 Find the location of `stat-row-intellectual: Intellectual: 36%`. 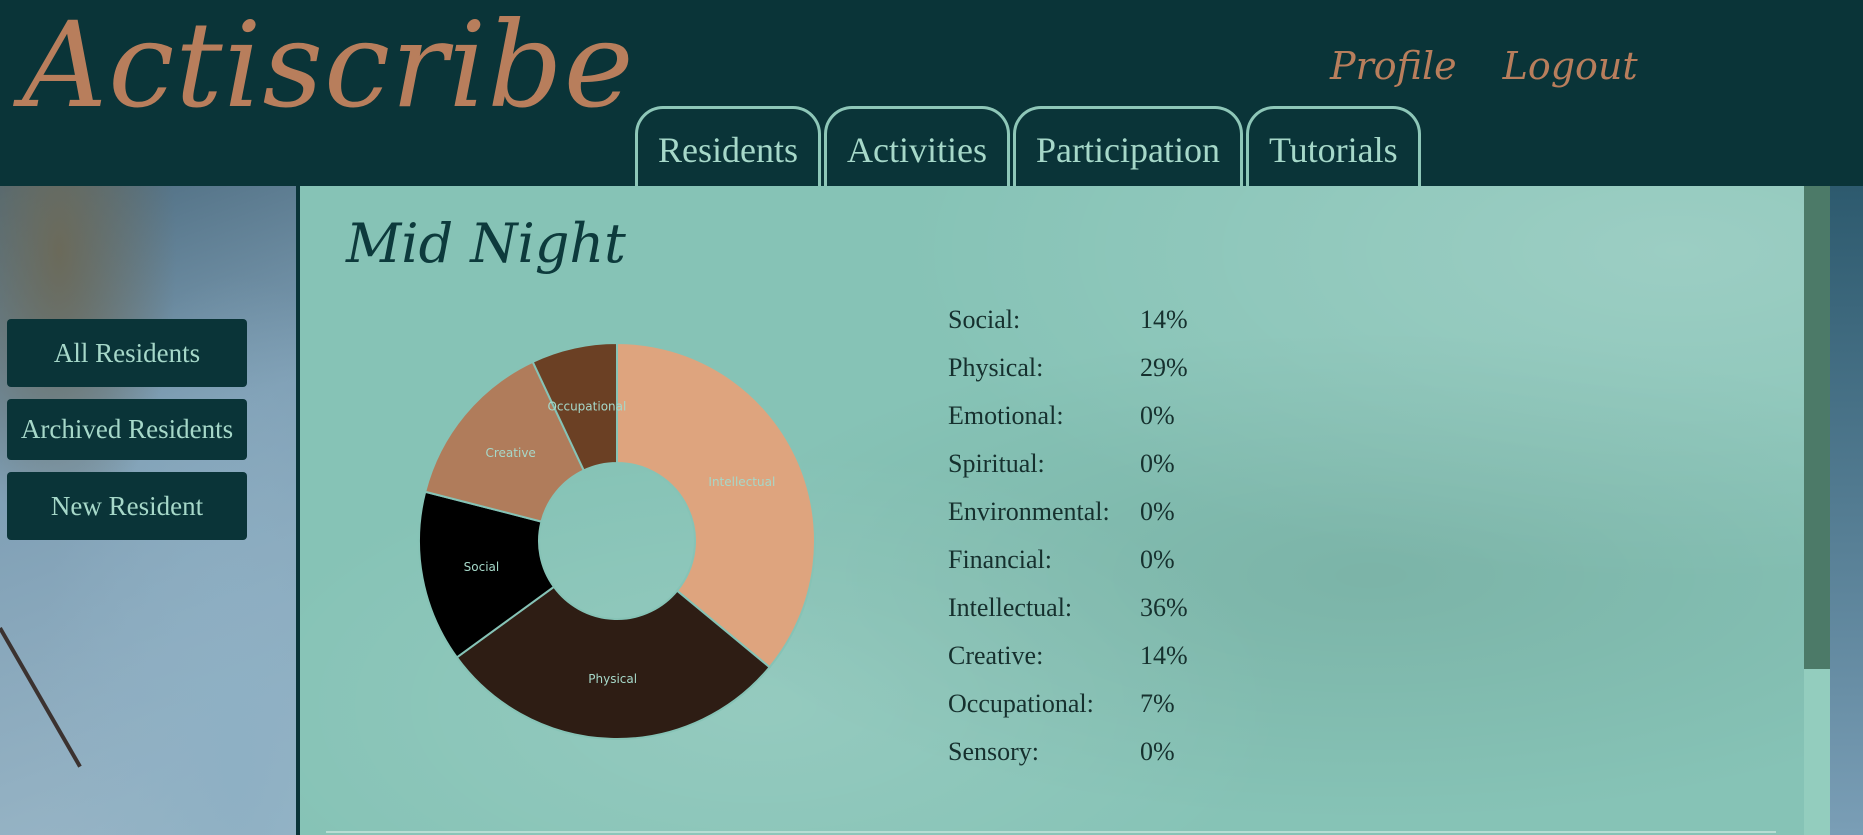

stat-row-intellectual: Intellectual: 36% is located at coordinates (1068, 608).